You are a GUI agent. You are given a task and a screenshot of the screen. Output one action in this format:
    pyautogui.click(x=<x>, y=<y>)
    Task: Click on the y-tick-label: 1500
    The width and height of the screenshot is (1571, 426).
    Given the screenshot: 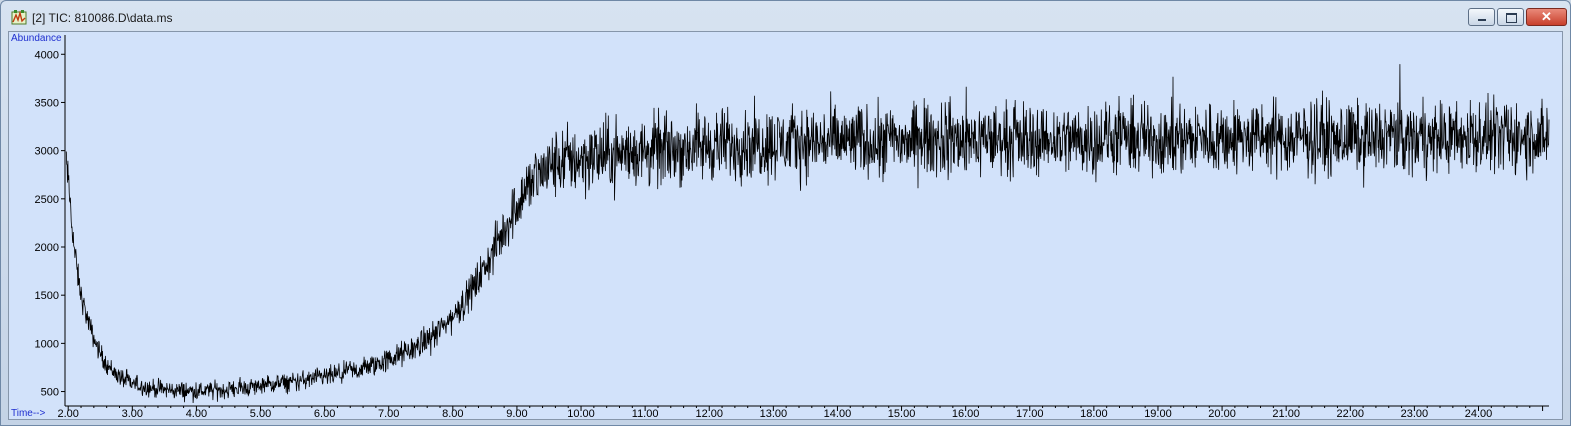 What is the action you would take?
    pyautogui.click(x=47, y=296)
    